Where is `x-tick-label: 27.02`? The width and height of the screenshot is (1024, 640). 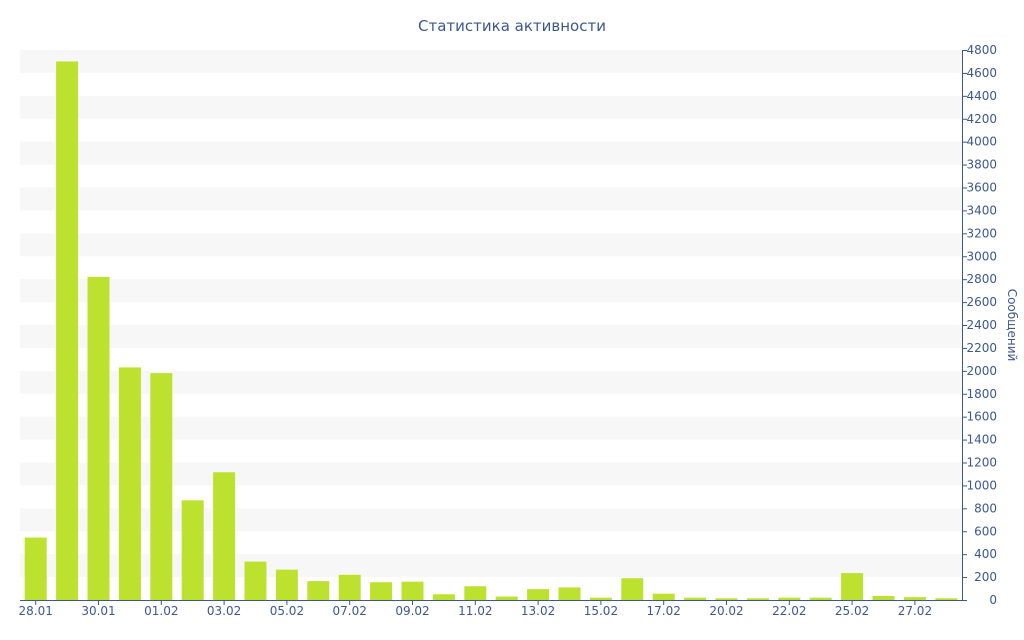
x-tick-label: 27.02 is located at coordinates (915, 611).